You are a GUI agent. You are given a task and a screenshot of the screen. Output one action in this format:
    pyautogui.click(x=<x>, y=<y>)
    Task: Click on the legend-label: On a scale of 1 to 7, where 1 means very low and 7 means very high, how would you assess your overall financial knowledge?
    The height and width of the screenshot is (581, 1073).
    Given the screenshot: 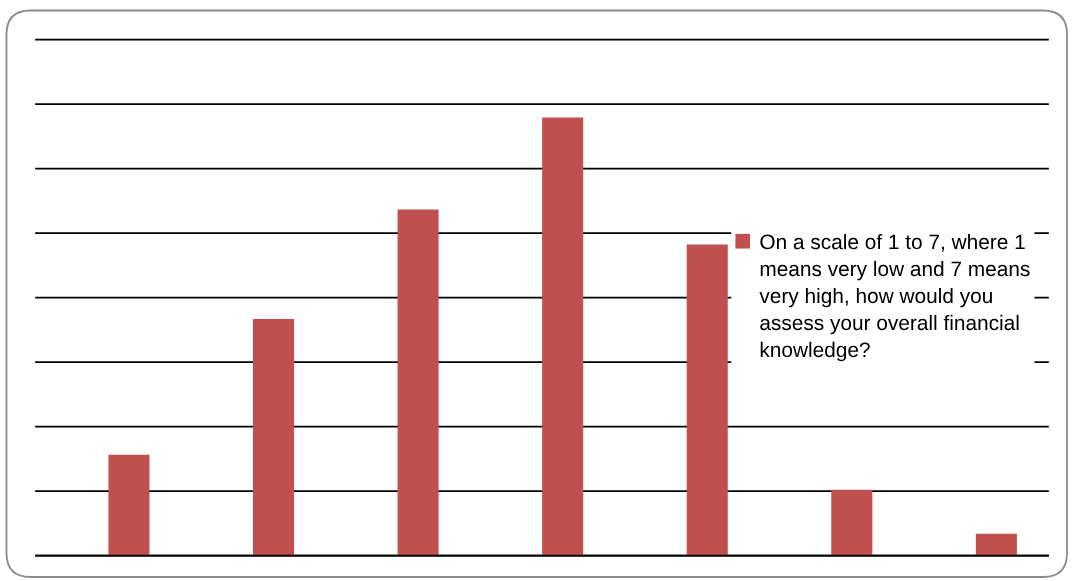 What is the action you would take?
    pyautogui.click(x=894, y=297)
    